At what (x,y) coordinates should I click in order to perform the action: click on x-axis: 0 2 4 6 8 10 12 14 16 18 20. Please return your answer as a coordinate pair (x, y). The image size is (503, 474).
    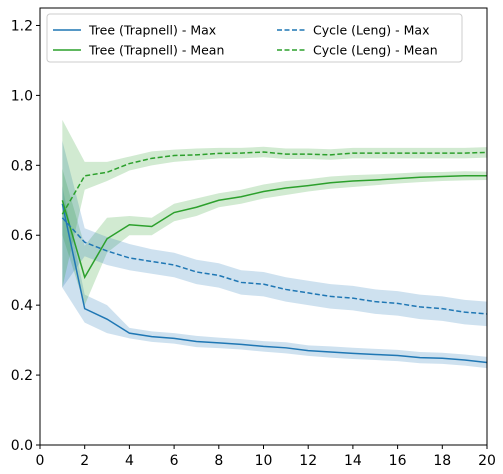
    Looking at the image, I should click on (266, 457).